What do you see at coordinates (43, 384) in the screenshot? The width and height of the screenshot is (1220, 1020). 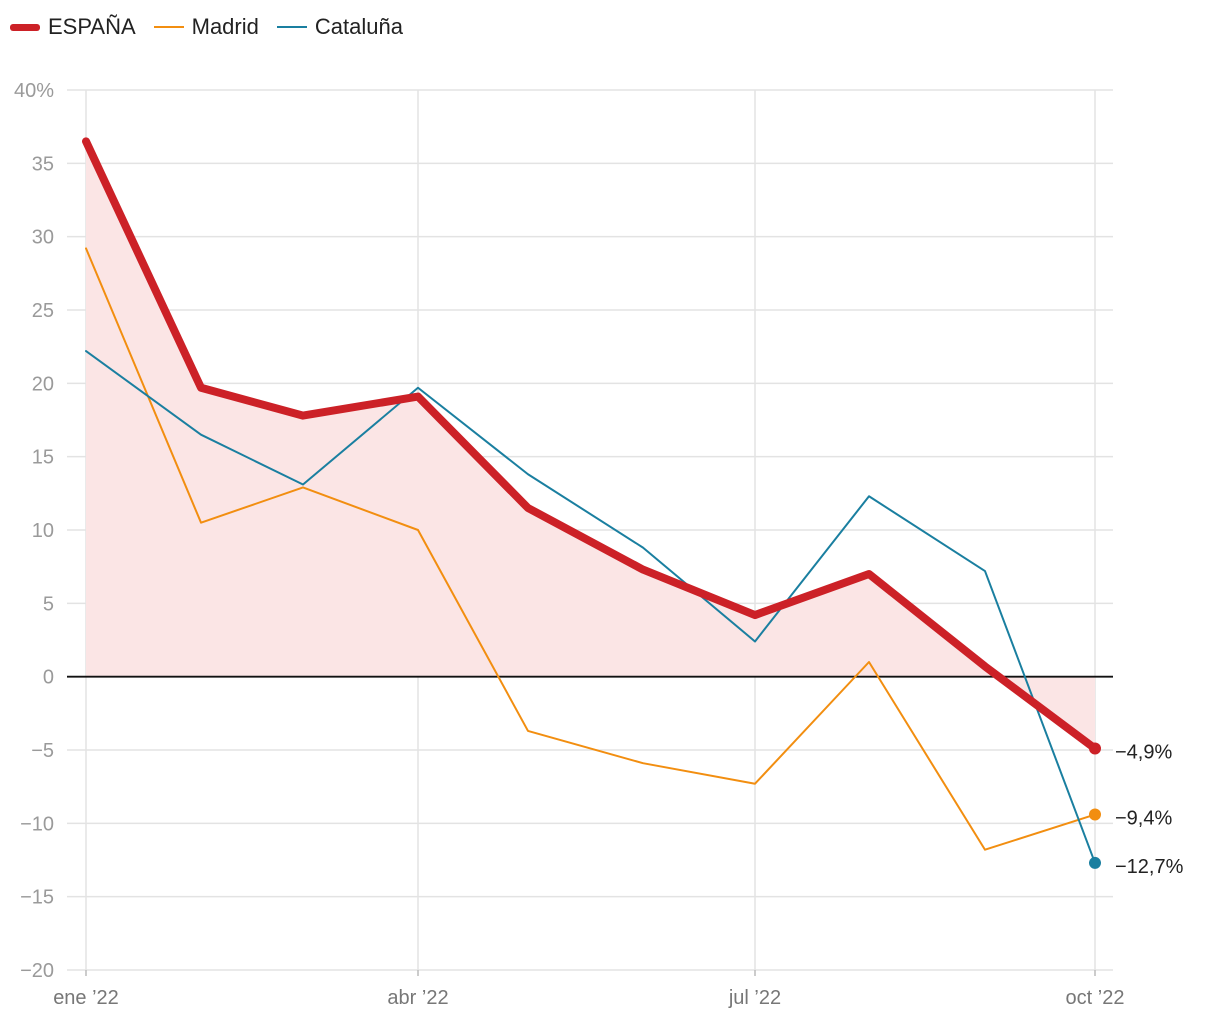 I see `y-tick-label: 20` at bounding box center [43, 384].